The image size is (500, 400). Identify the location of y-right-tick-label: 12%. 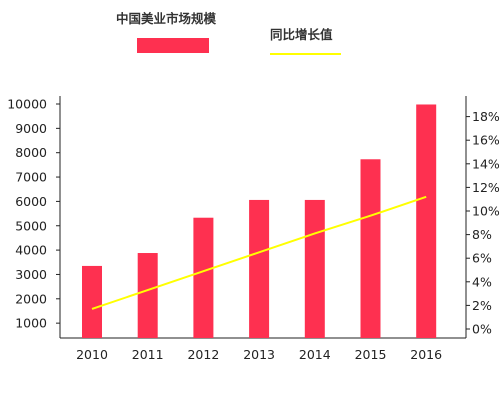
(486, 187).